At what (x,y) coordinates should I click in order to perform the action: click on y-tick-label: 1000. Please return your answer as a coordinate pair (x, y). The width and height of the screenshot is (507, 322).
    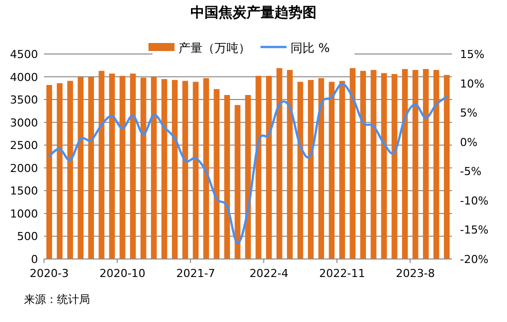
    Looking at the image, I should click on (24, 213).